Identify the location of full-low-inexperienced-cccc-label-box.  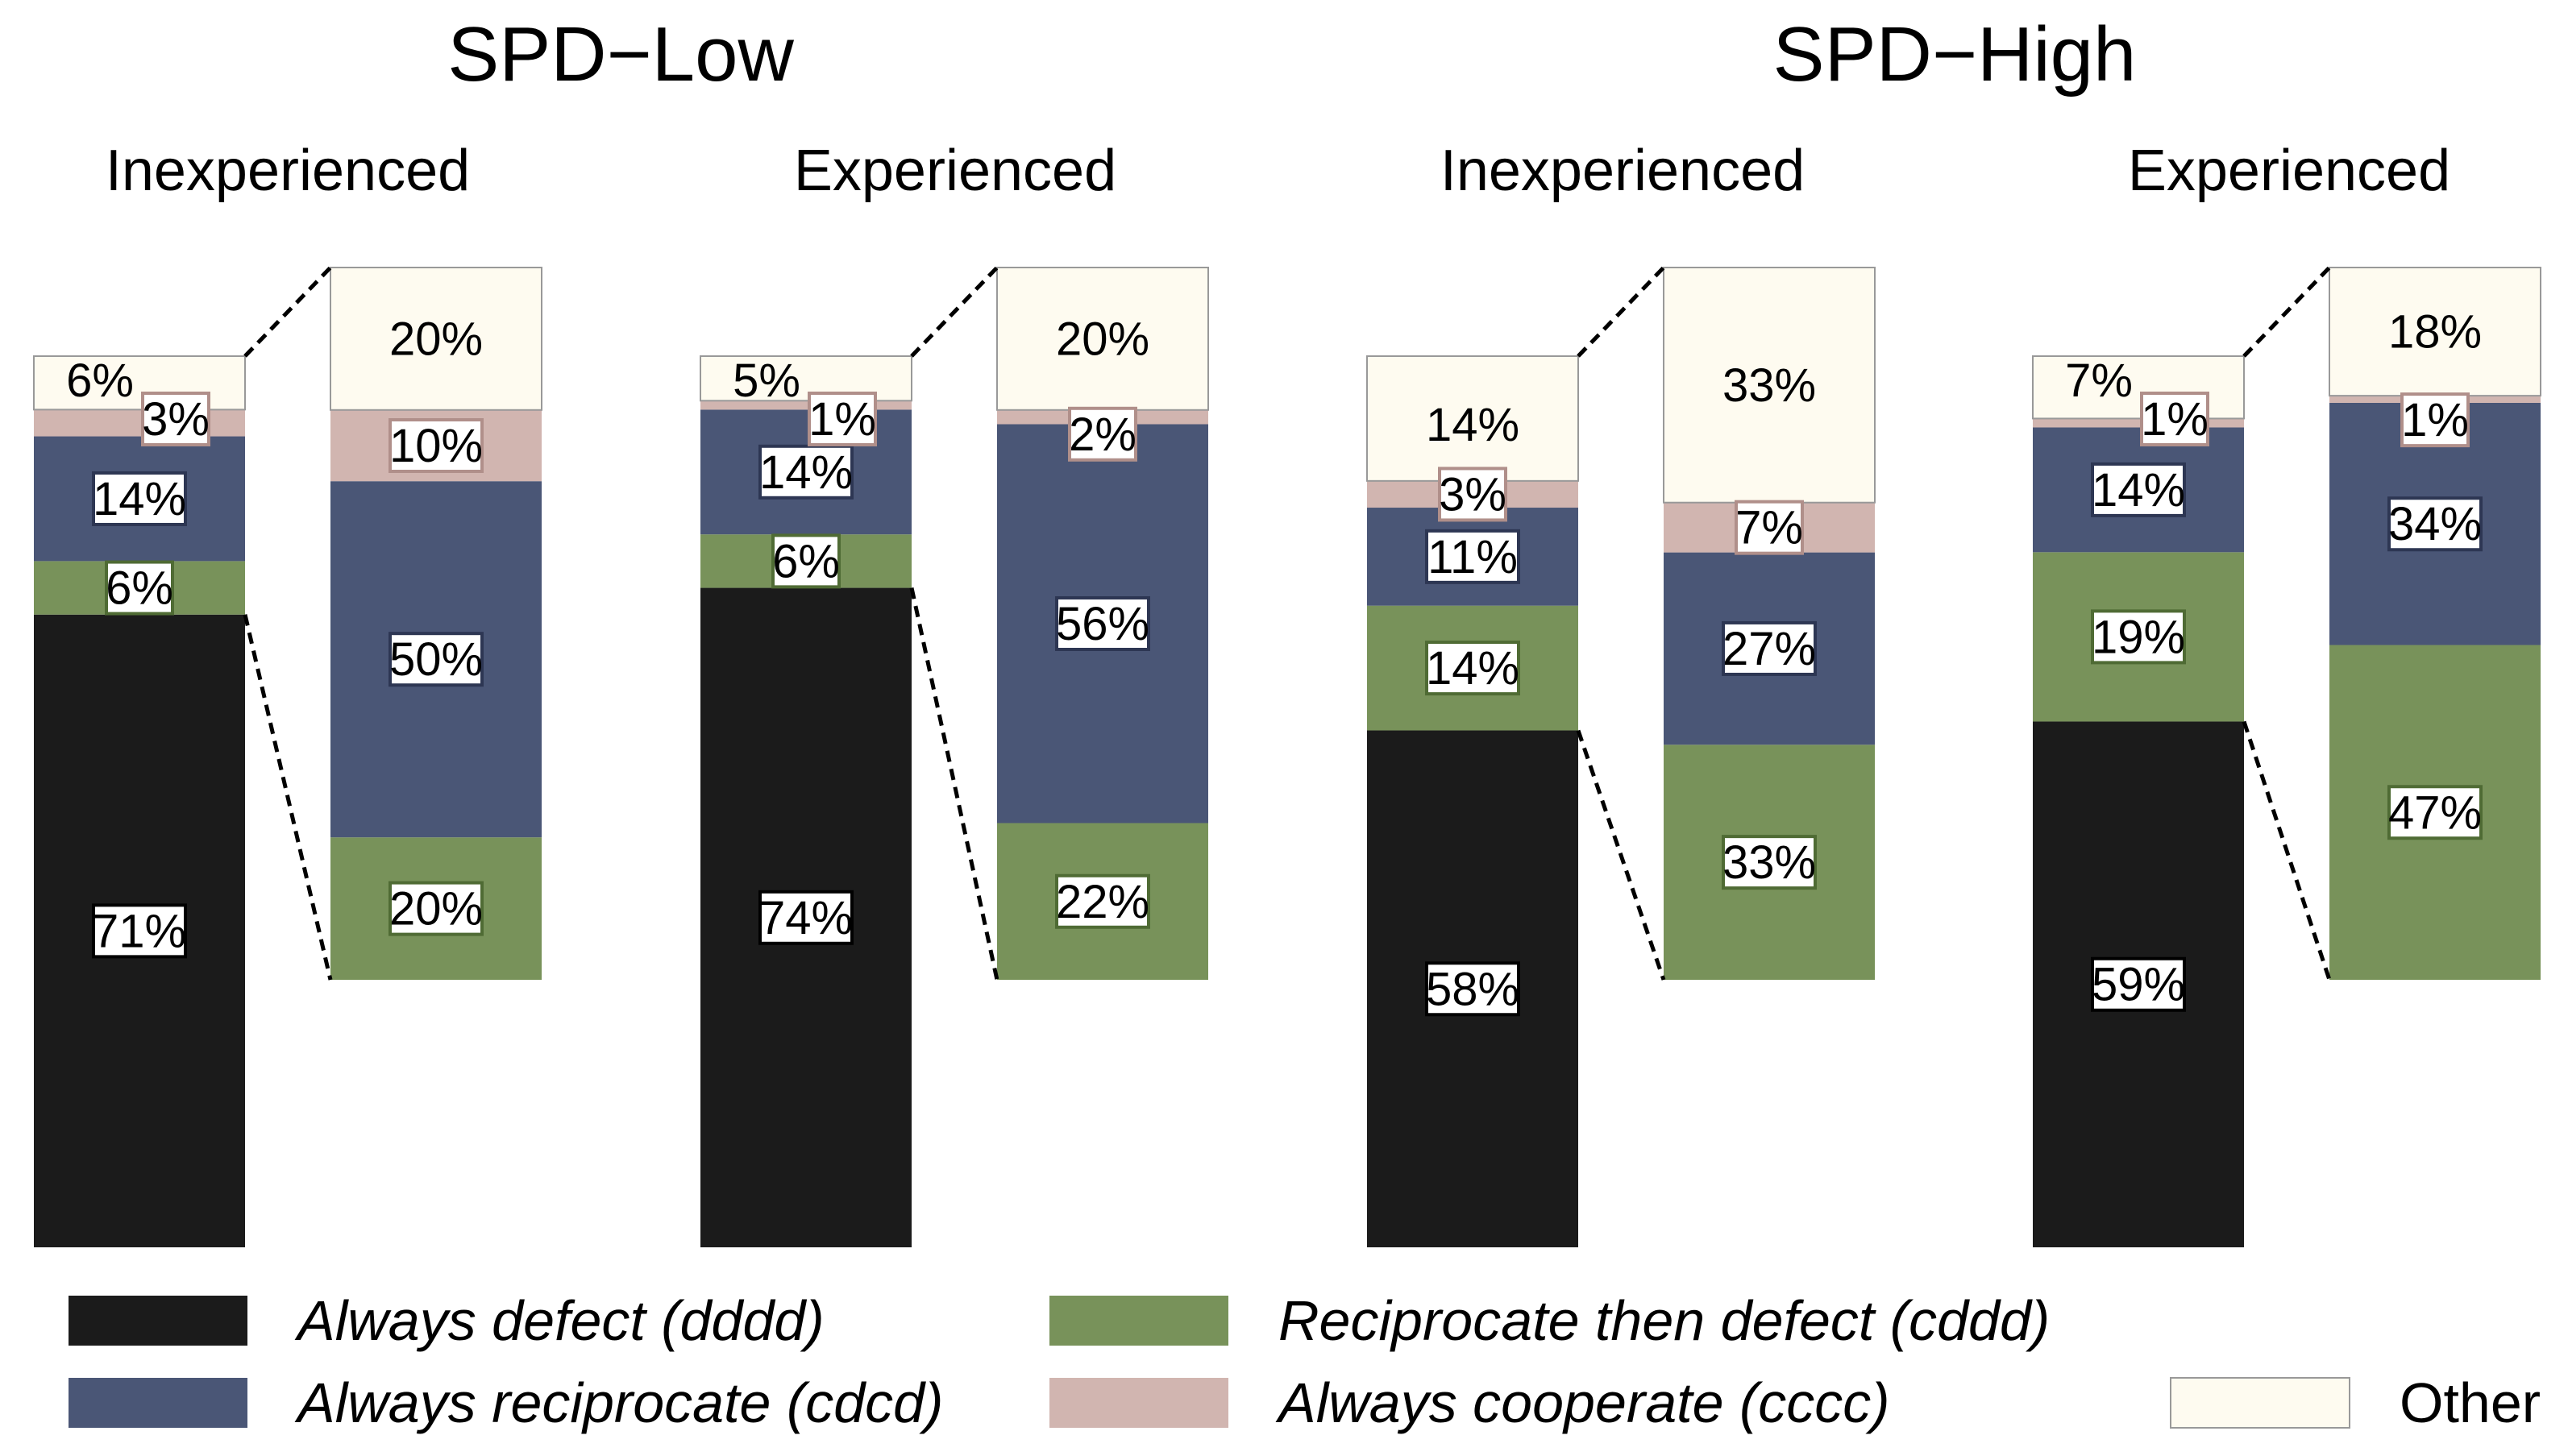
(176, 419).